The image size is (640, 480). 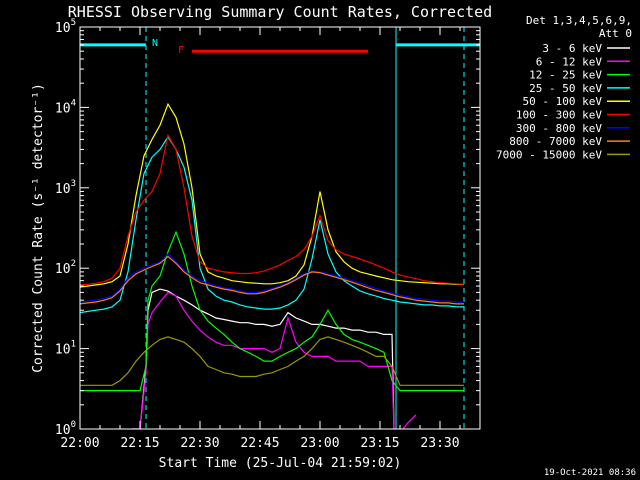 I want to click on x-tick-label-0: 22:00, so click(x=79, y=443).